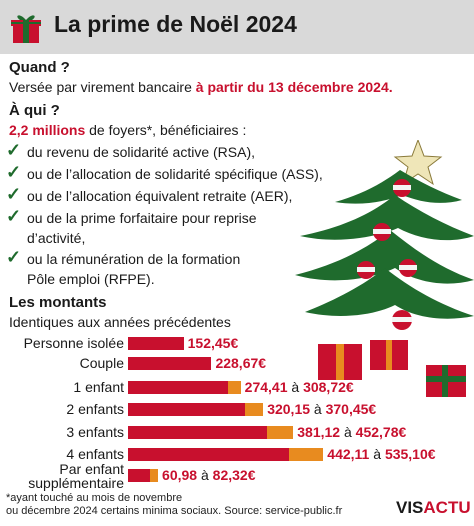  What do you see at coordinates (102, 87) in the screenshot?
I see `quand-text-plain: Versée par virement bancaire` at bounding box center [102, 87].